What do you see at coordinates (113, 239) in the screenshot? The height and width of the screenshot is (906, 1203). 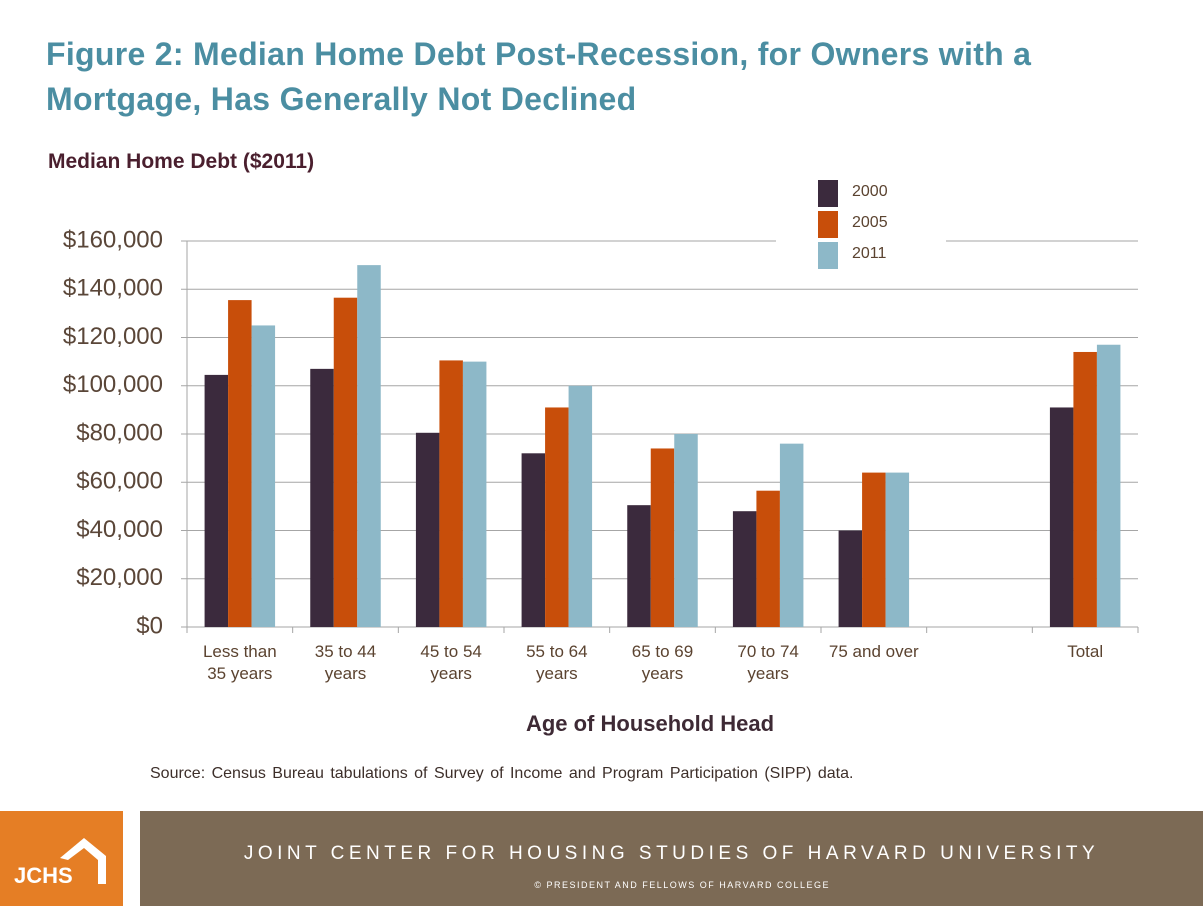 I see `y-tick-label: $160,000` at bounding box center [113, 239].